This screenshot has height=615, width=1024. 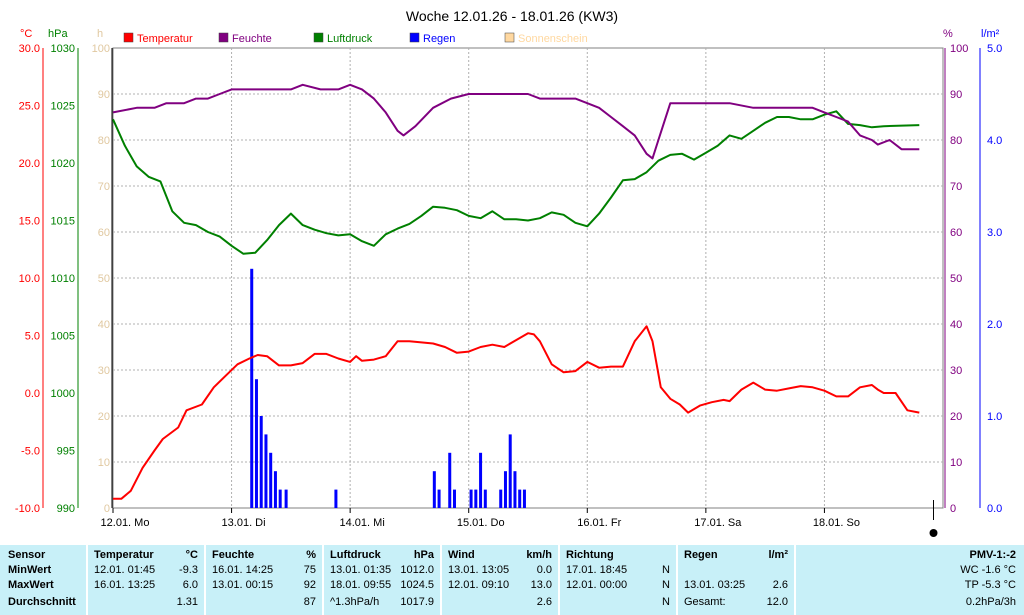 I want to click on rain-tick-label: 0.0, so click(x=994, y=509).